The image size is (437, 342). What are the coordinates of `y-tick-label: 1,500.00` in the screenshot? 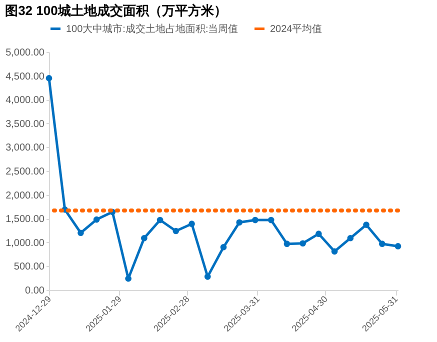 It's located at (25, 220).